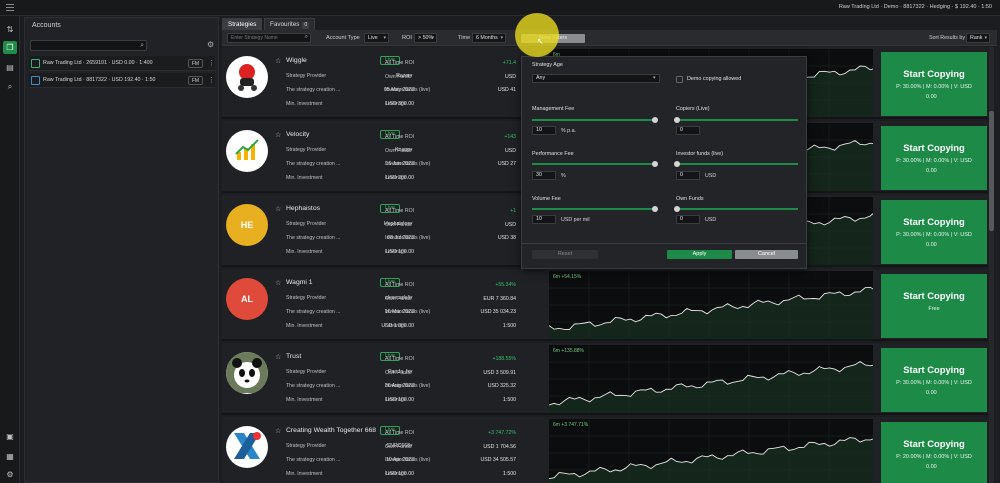 The image size is (1000, 483). What do you see at coordinates (400, 359) in the screenshot?
I see `roi-label: All Time ROI` at bounding box center [400, 359].